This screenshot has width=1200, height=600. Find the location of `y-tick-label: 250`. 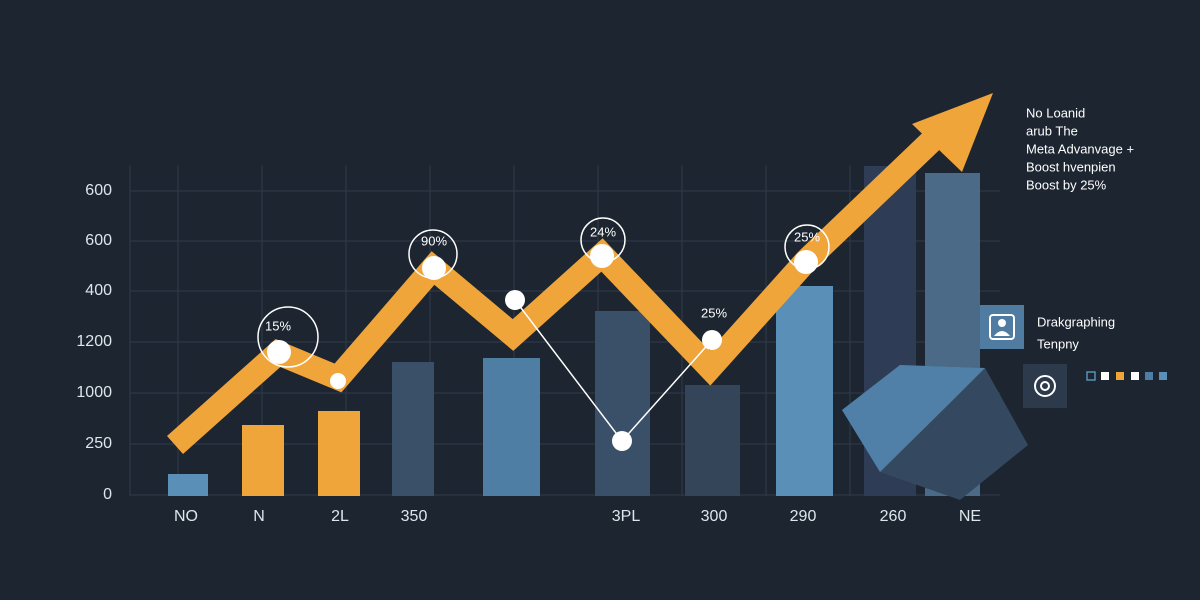

y-tick-label: 250 is located at coordinates (98, 443).